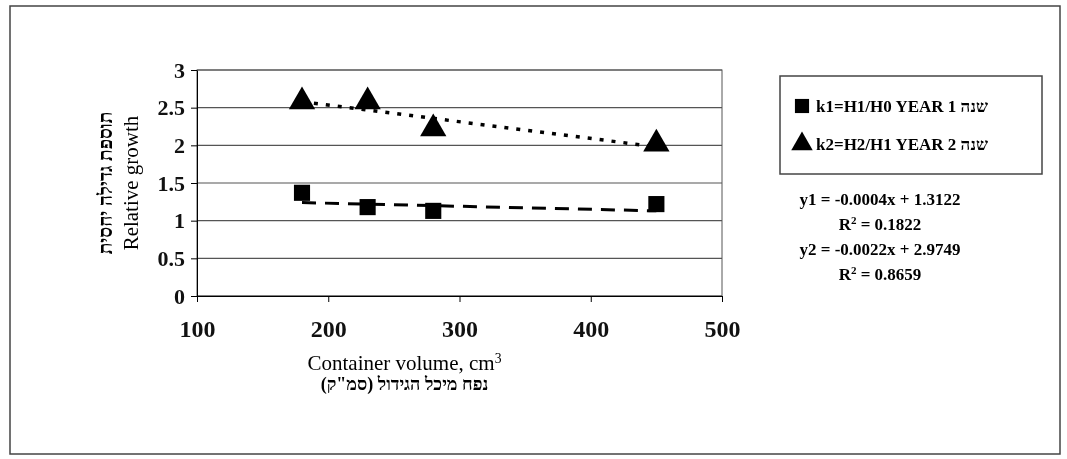 This screenshot has height=459, width=1067. What do you see at coordinates (197, 329) in the screenshot?
I see `x-tick-label: 100` at bounding box center [197, 329].